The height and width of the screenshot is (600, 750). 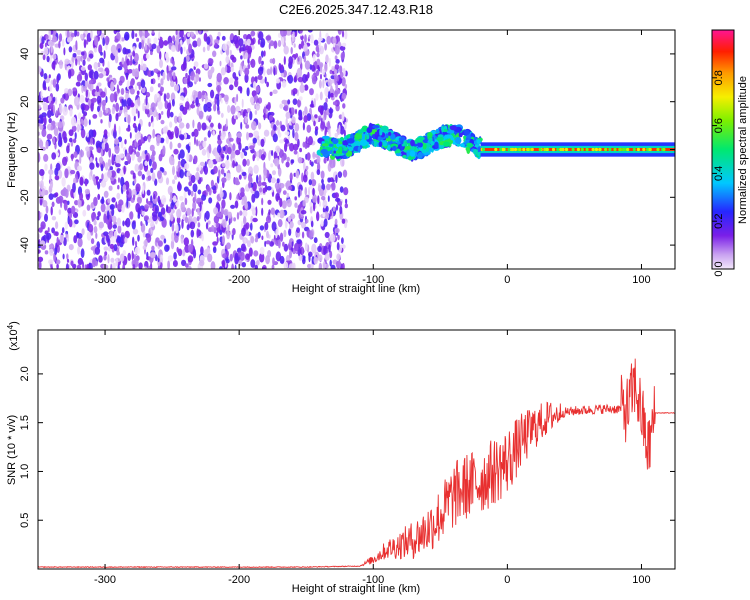 I want to click on y-tick-label: 0.5, so click(x=25, y=520).